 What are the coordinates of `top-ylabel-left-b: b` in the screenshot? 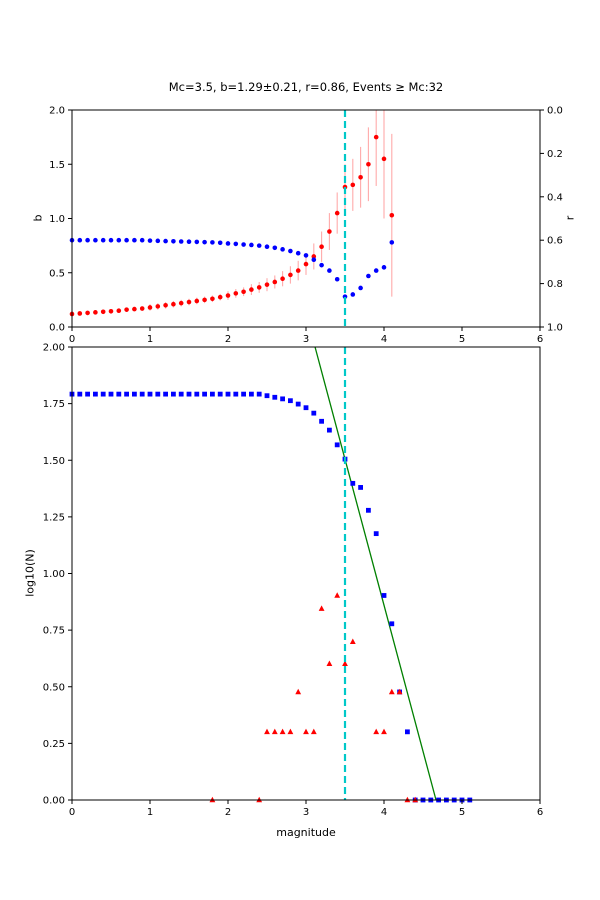 It's located at (38, 218).